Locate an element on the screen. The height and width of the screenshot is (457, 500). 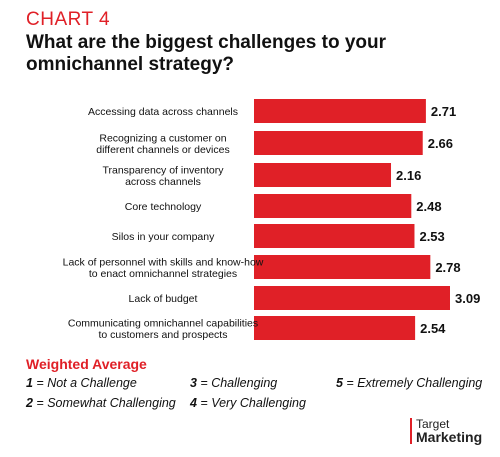
category-label-6: Lack of budget is located at coordinates (163, 299).